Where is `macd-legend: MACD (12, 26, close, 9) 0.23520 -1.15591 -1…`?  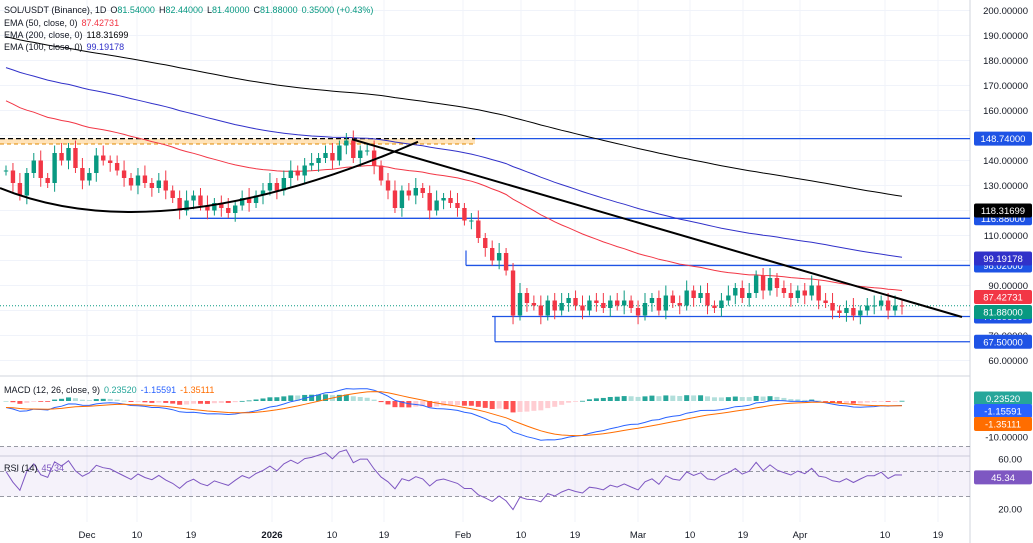
macd-legend: MACD (12, 26, close, 9) 0.23520 -1.15591 -1… is located at coordinates (111, 390).